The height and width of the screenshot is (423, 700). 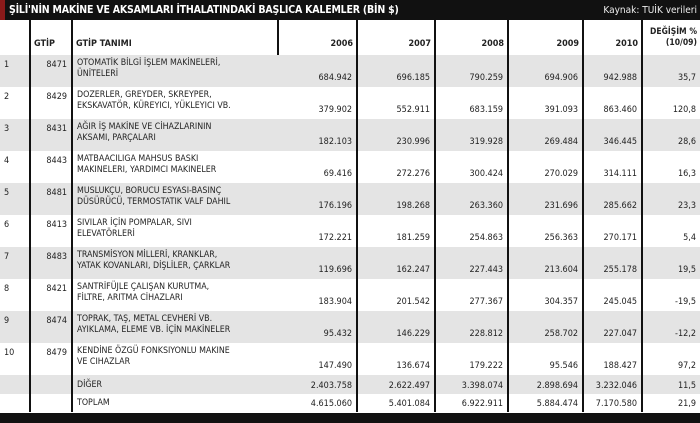 What do you see at coordinates (545, 167) in the screenshot?
I see `value-2009: 270.029` at bounding box center [545, 167].